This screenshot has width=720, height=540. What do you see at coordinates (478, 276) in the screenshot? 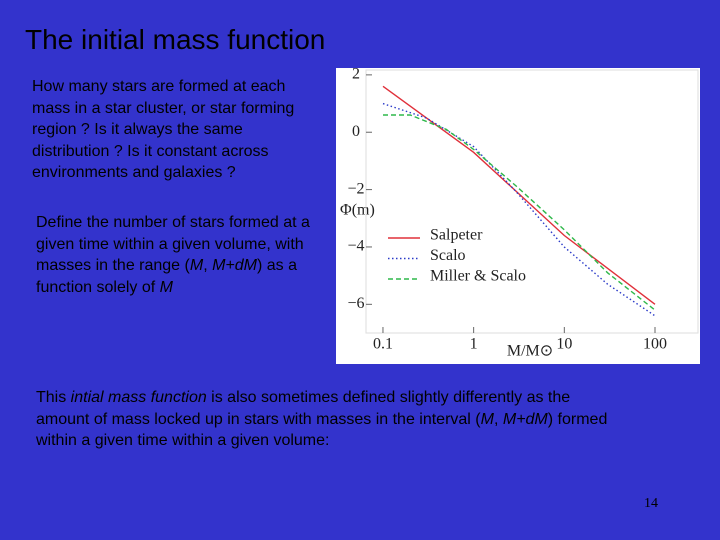
I see `legend-label: Miller & Scalo` at bounding box center [478, 276].